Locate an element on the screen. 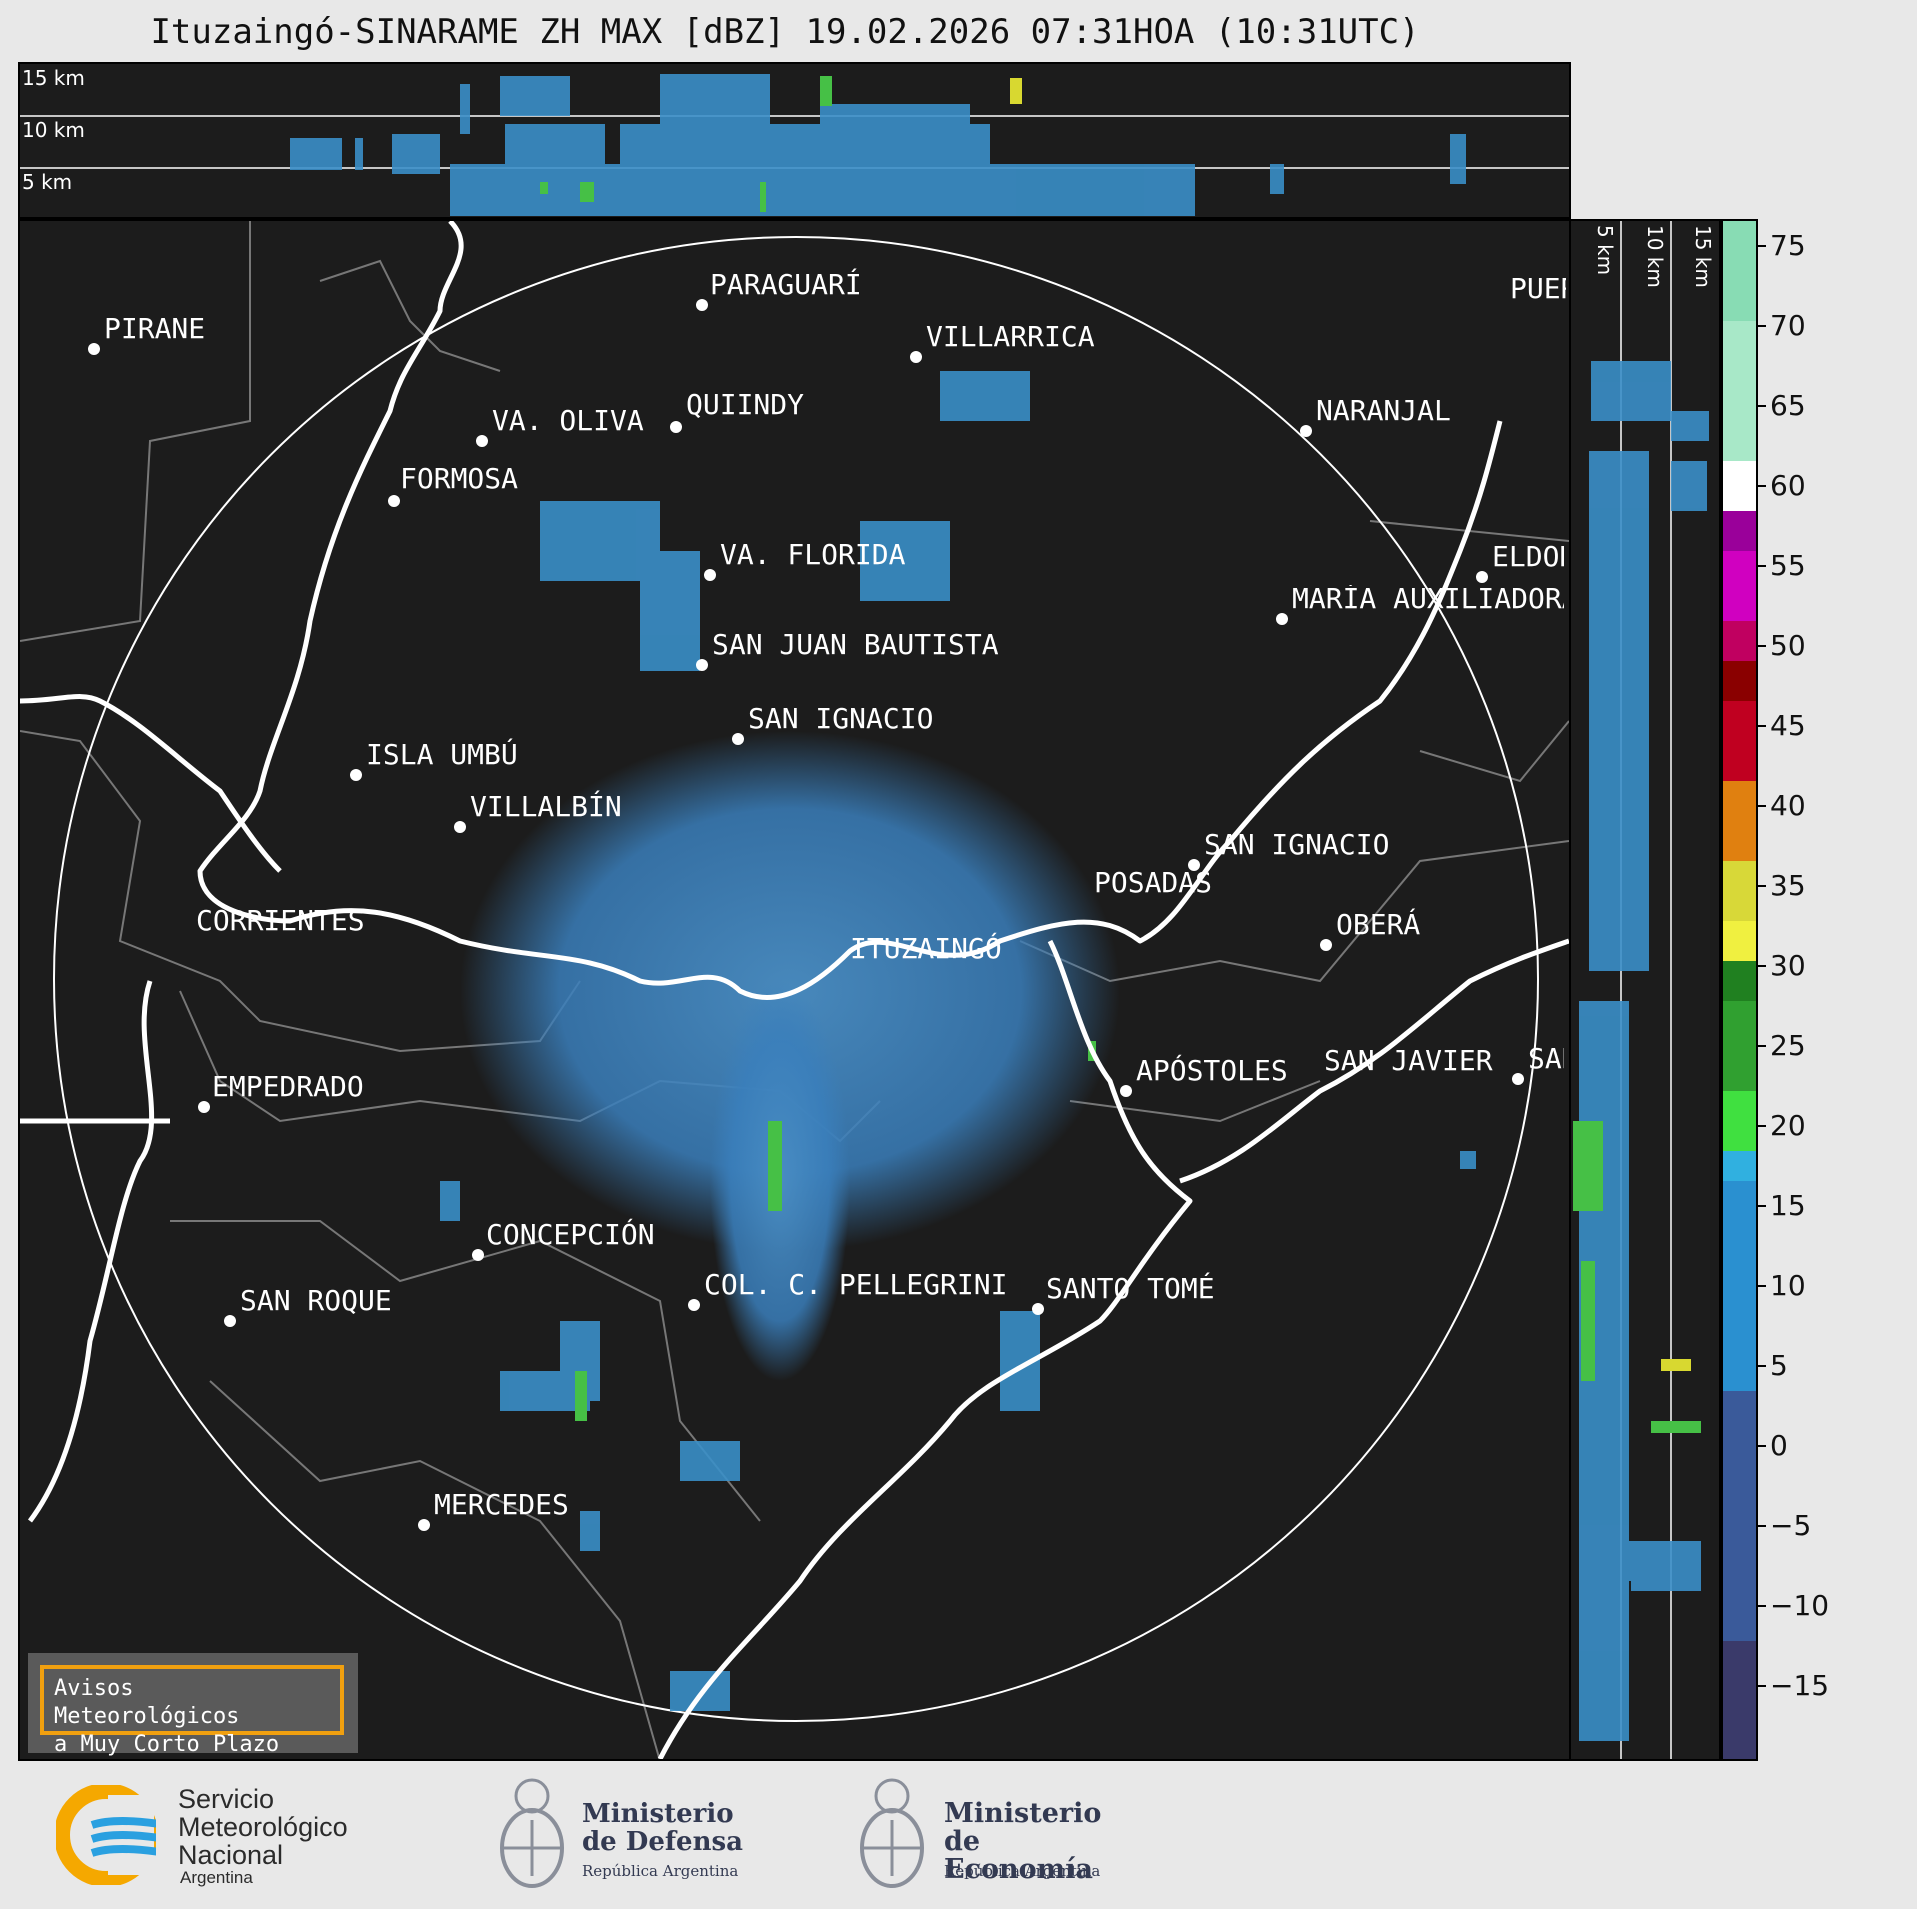 This screenshot has width=1917, height=1909. colorbar-gradient is located at coordinates (1739, 990).